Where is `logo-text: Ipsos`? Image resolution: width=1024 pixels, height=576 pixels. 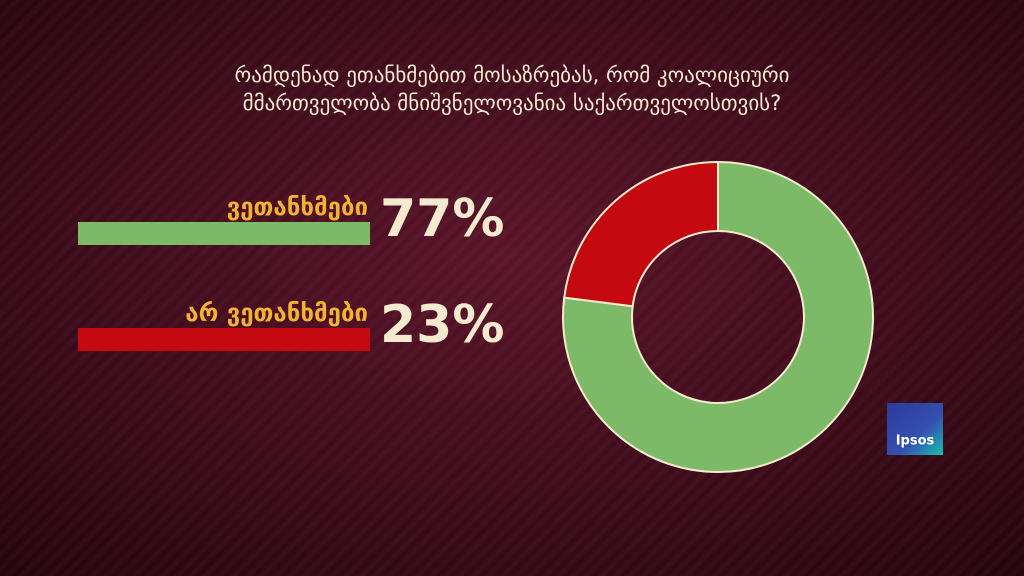
logo-text: Ipsos is located at coordinates (915, 441).